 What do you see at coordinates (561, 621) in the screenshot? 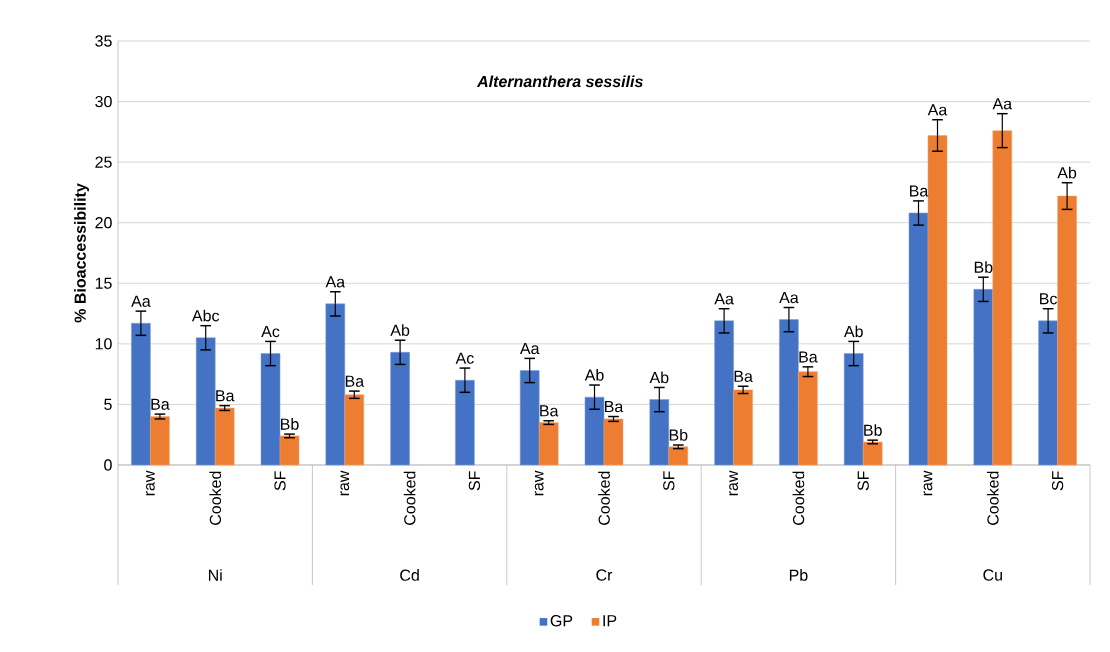
I see `legend-label: GP` at bounding box center [561, 621].